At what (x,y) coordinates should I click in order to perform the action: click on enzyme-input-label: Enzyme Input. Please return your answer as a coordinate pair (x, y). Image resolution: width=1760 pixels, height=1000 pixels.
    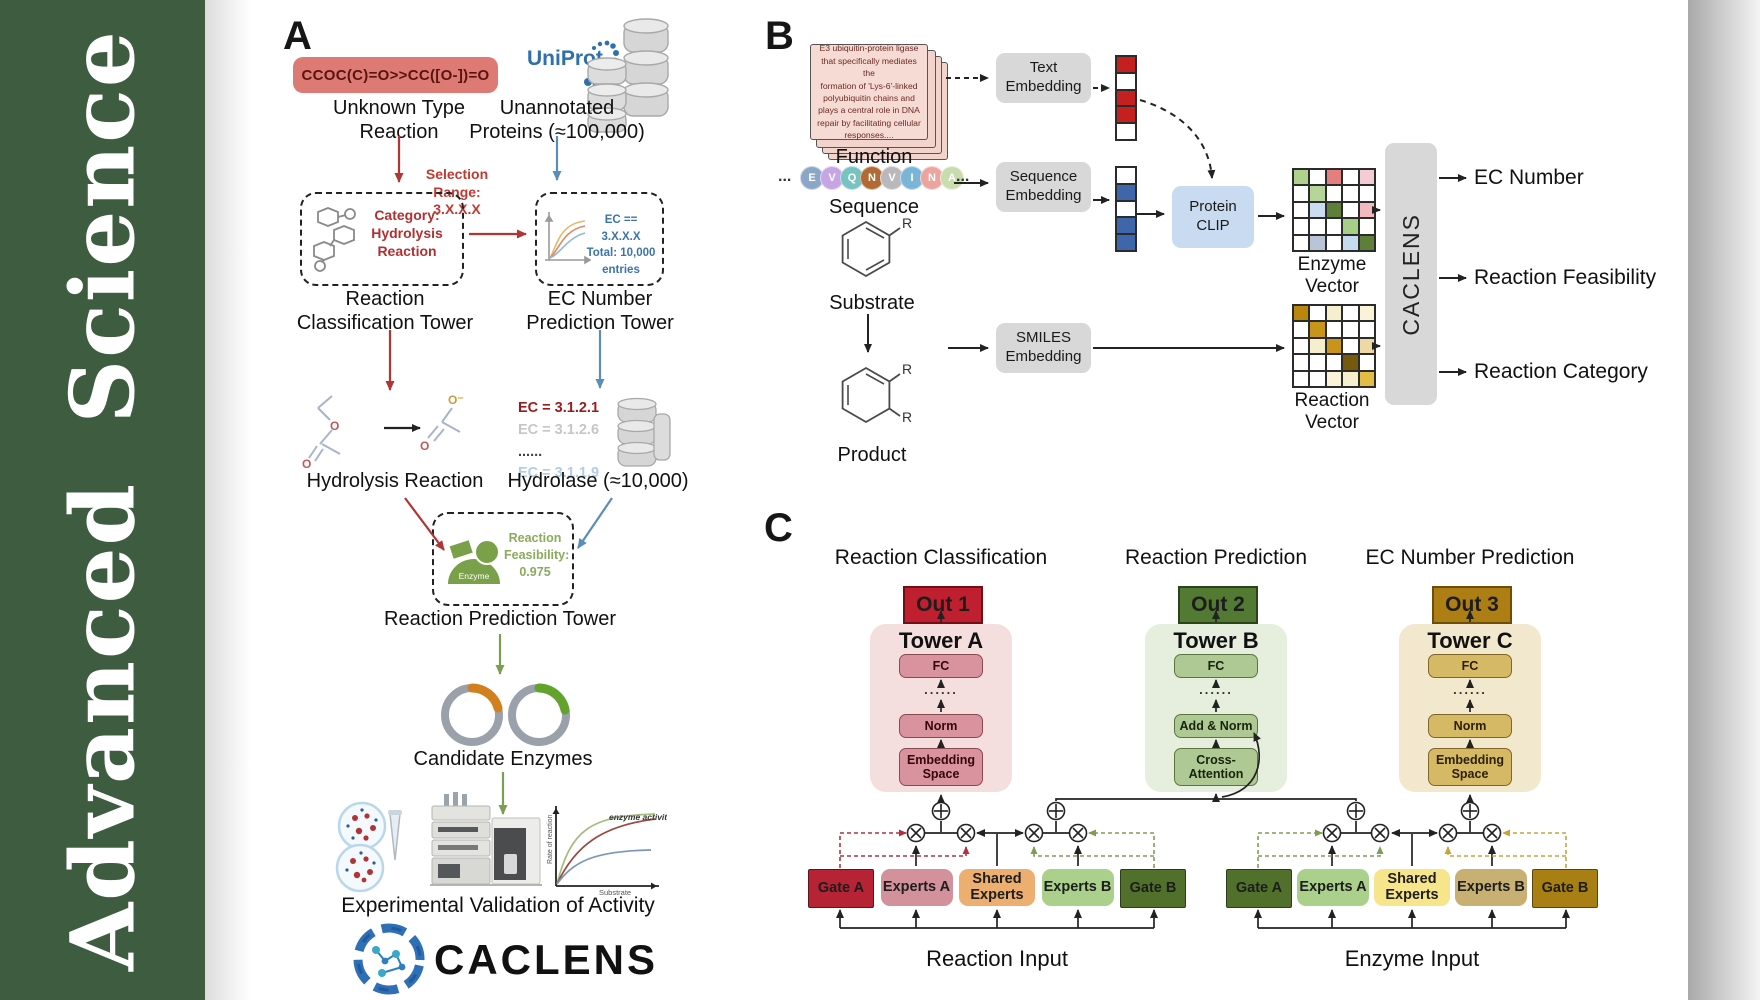
    Looking at the image, I should click on (1412, 958).